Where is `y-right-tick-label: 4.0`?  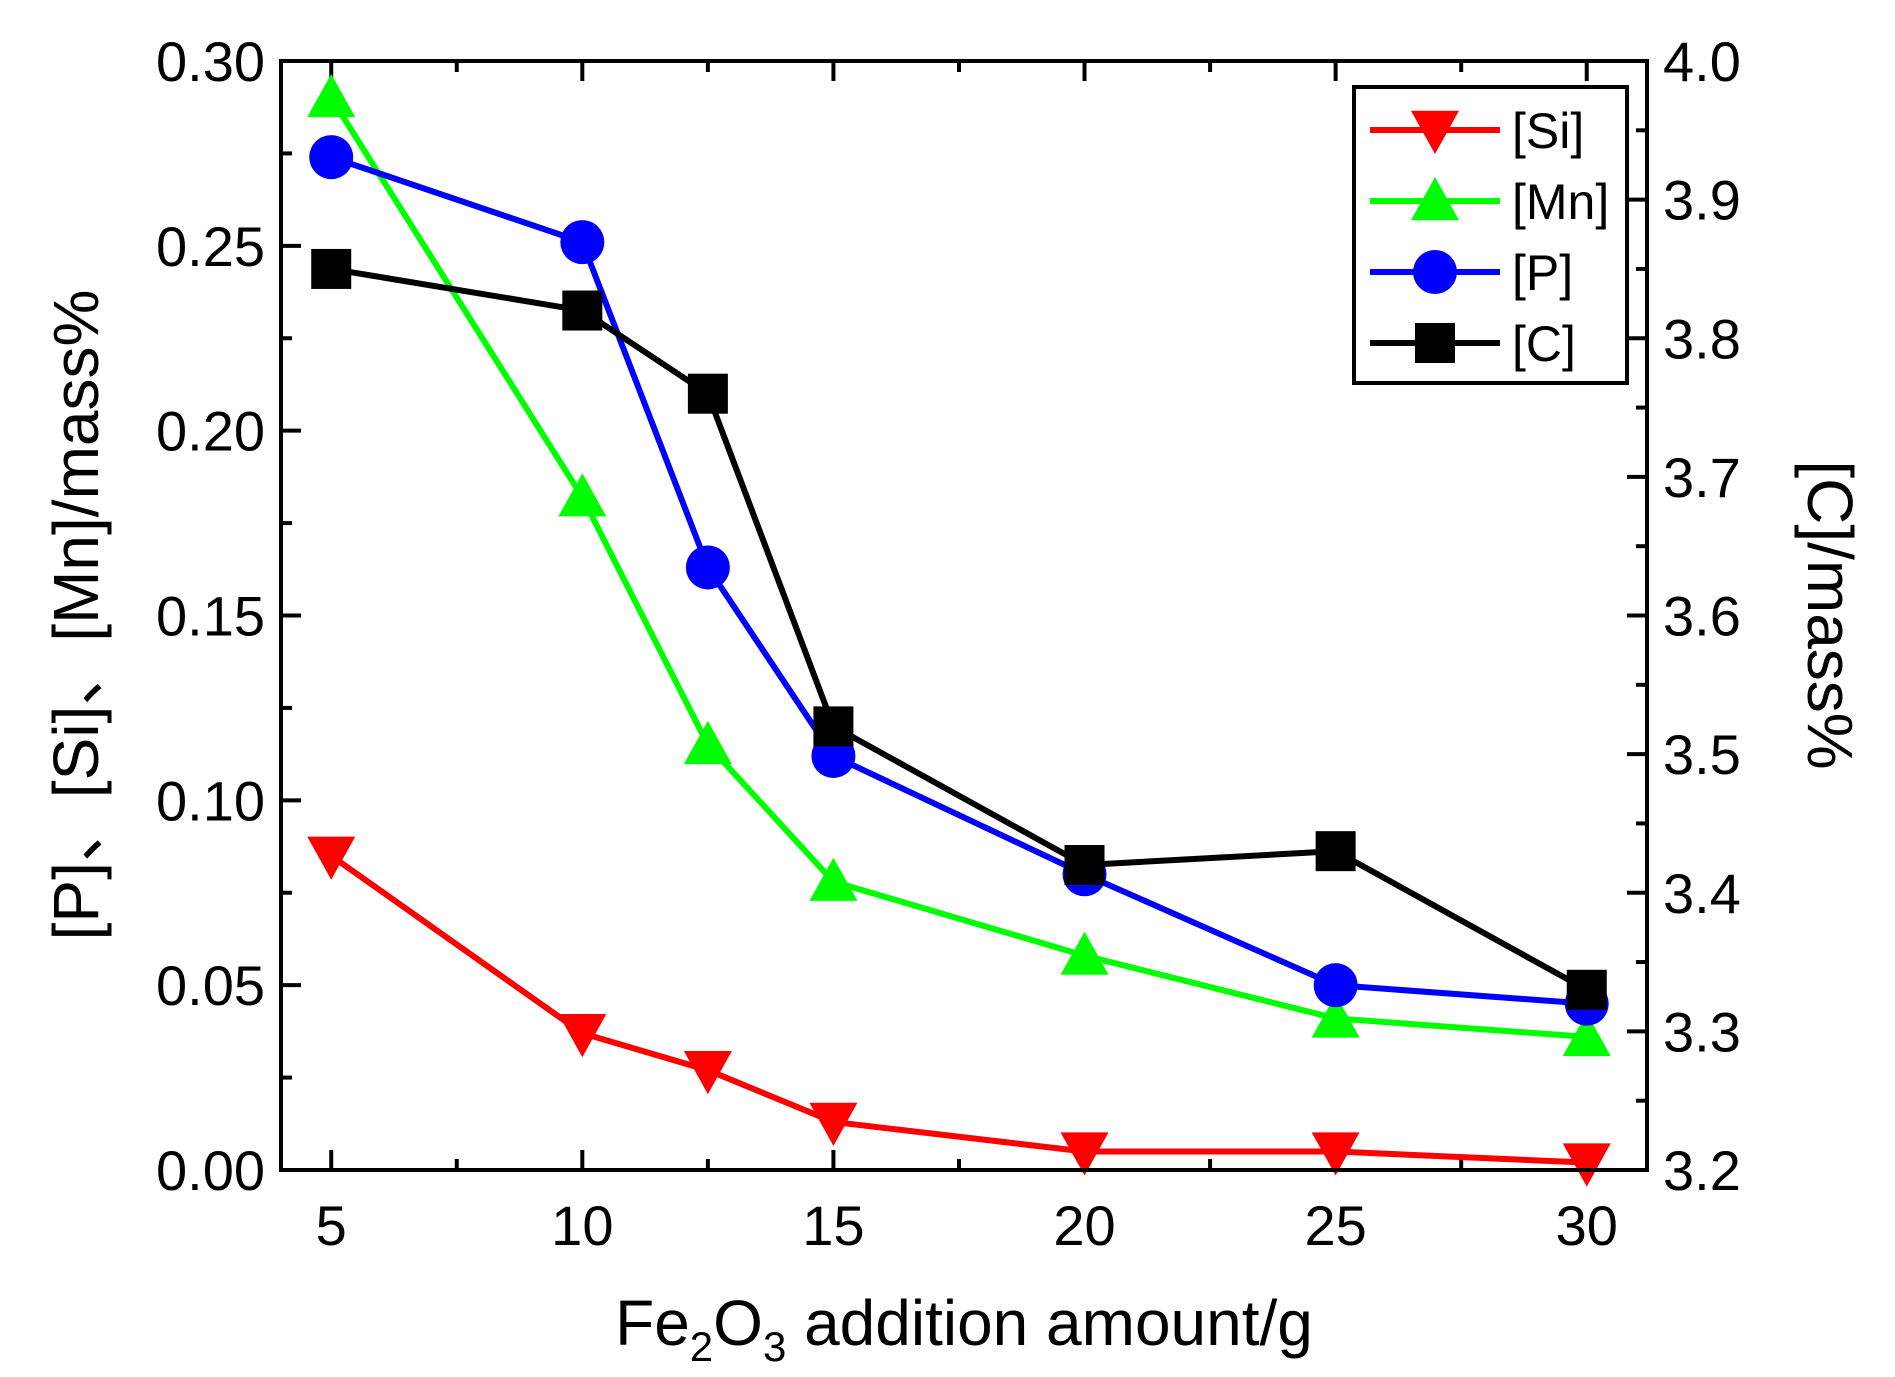 y-right-tick-label: 4.0 is located at coordinates (1702, 61).